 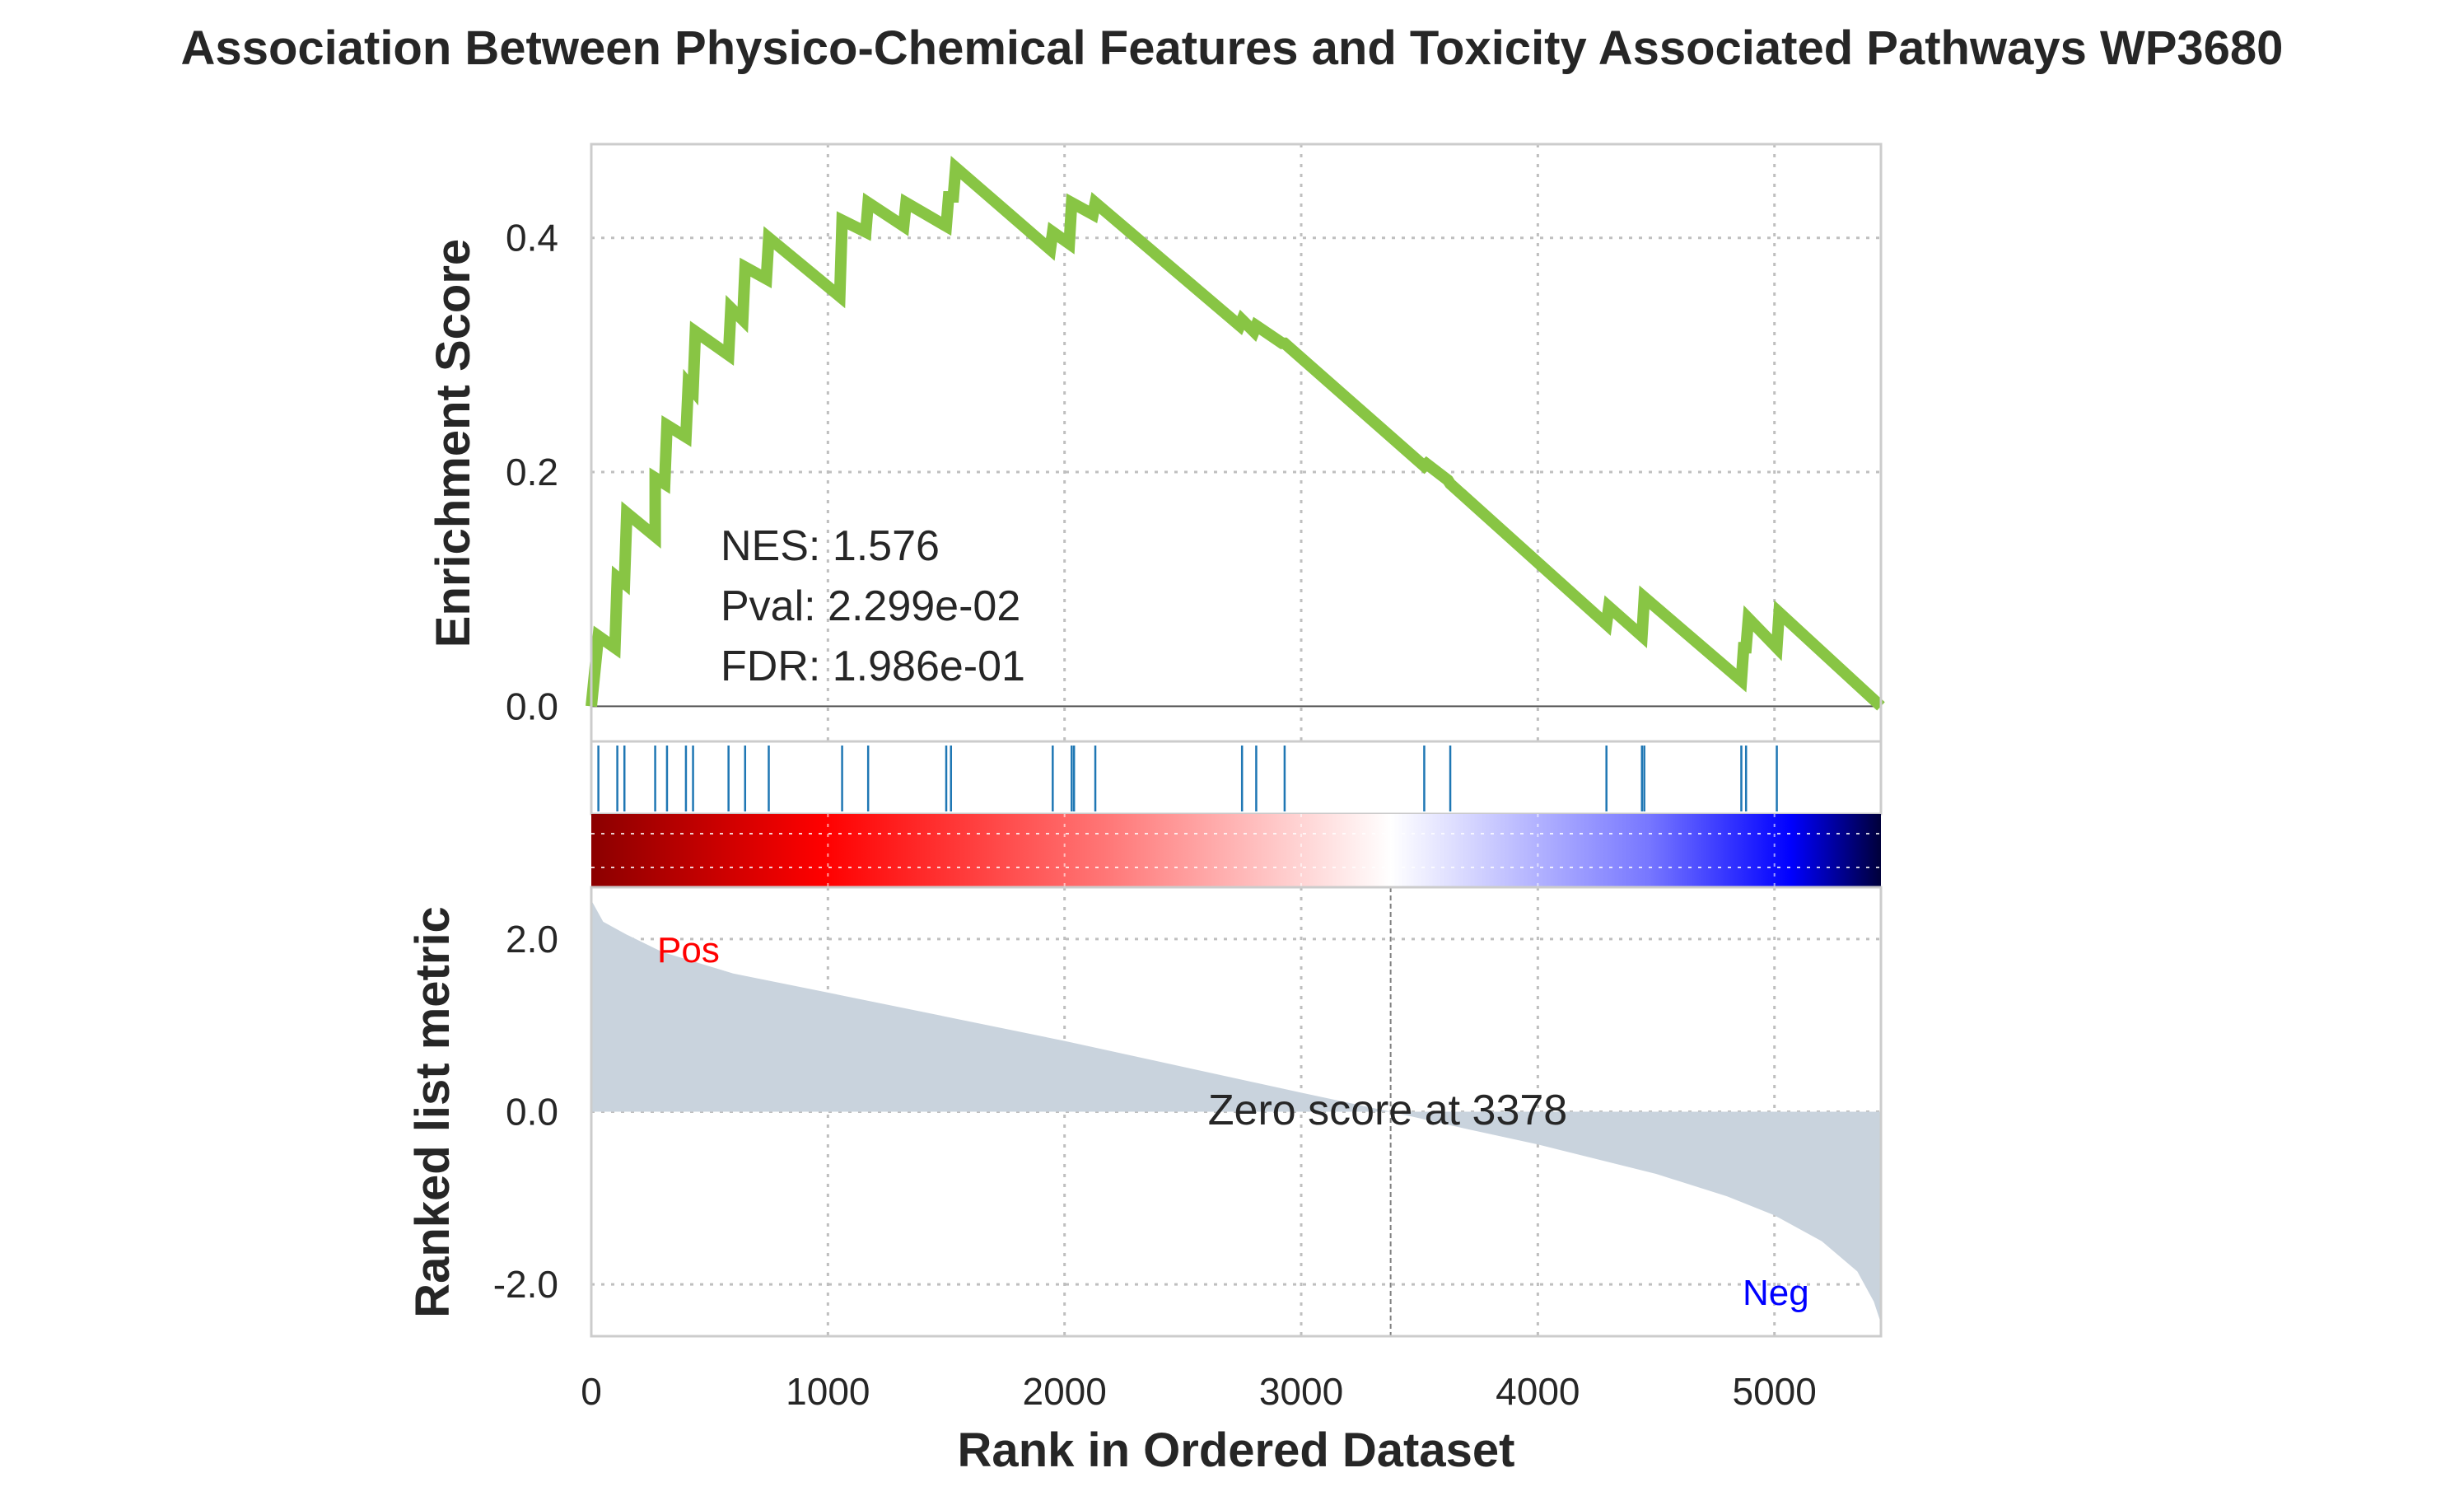 What do you see at coordinates (1775, 1391) in the screenshot?
I see `x-tick-label: 5000` at bounding box center [1775, 1391].